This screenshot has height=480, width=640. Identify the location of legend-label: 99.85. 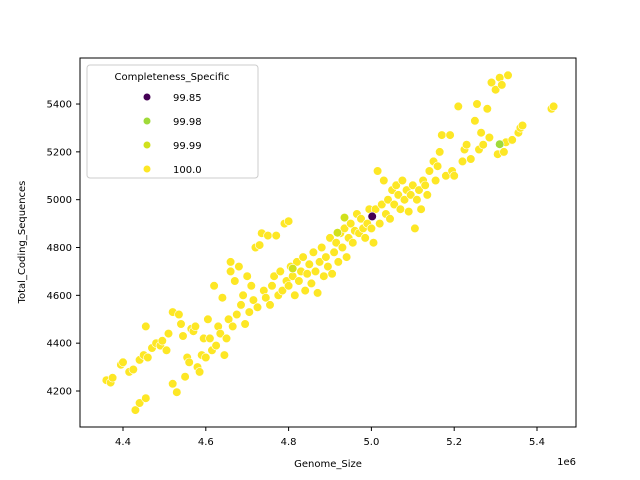
(187, 98).